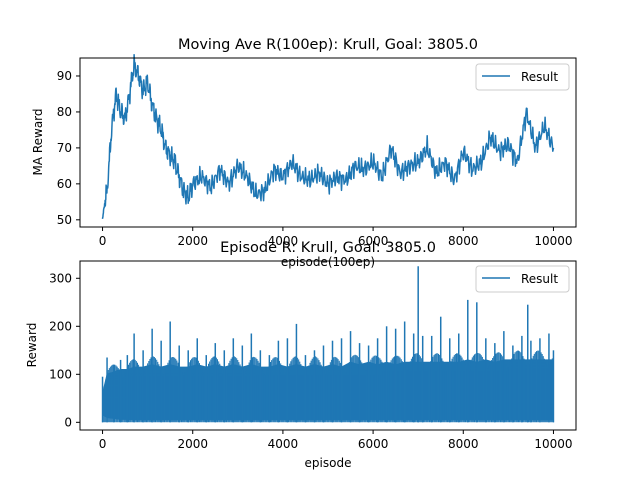 This screenshot has width=640, height=480. Describe the element at coordinates (328, 262) in the screenshot. I see `top-chart-x-axis-label: episode(100ep)` at that location.